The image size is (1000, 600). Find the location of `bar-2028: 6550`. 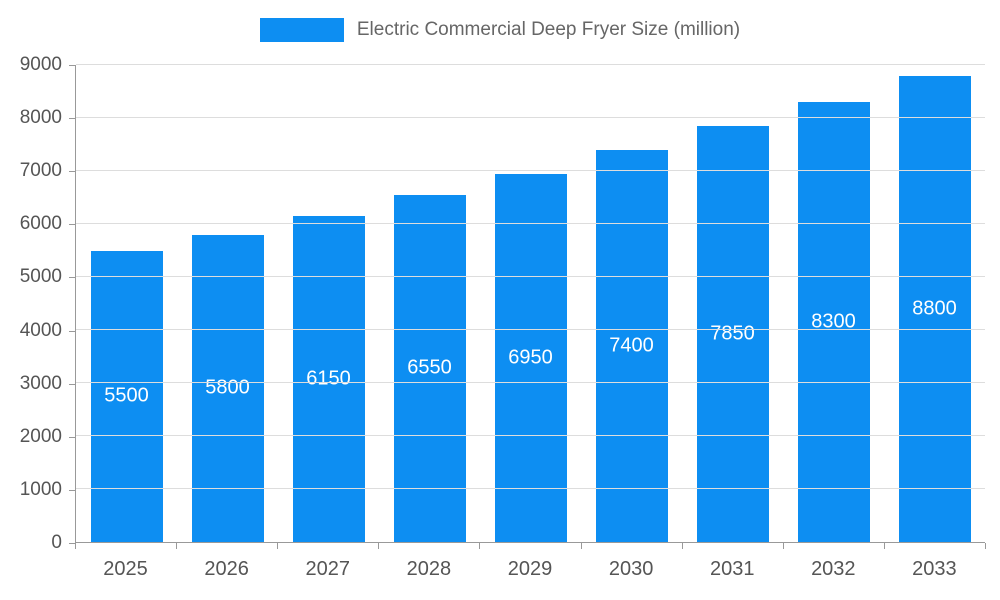

bar-2028: 6550 is located at coordinates (429, 368).